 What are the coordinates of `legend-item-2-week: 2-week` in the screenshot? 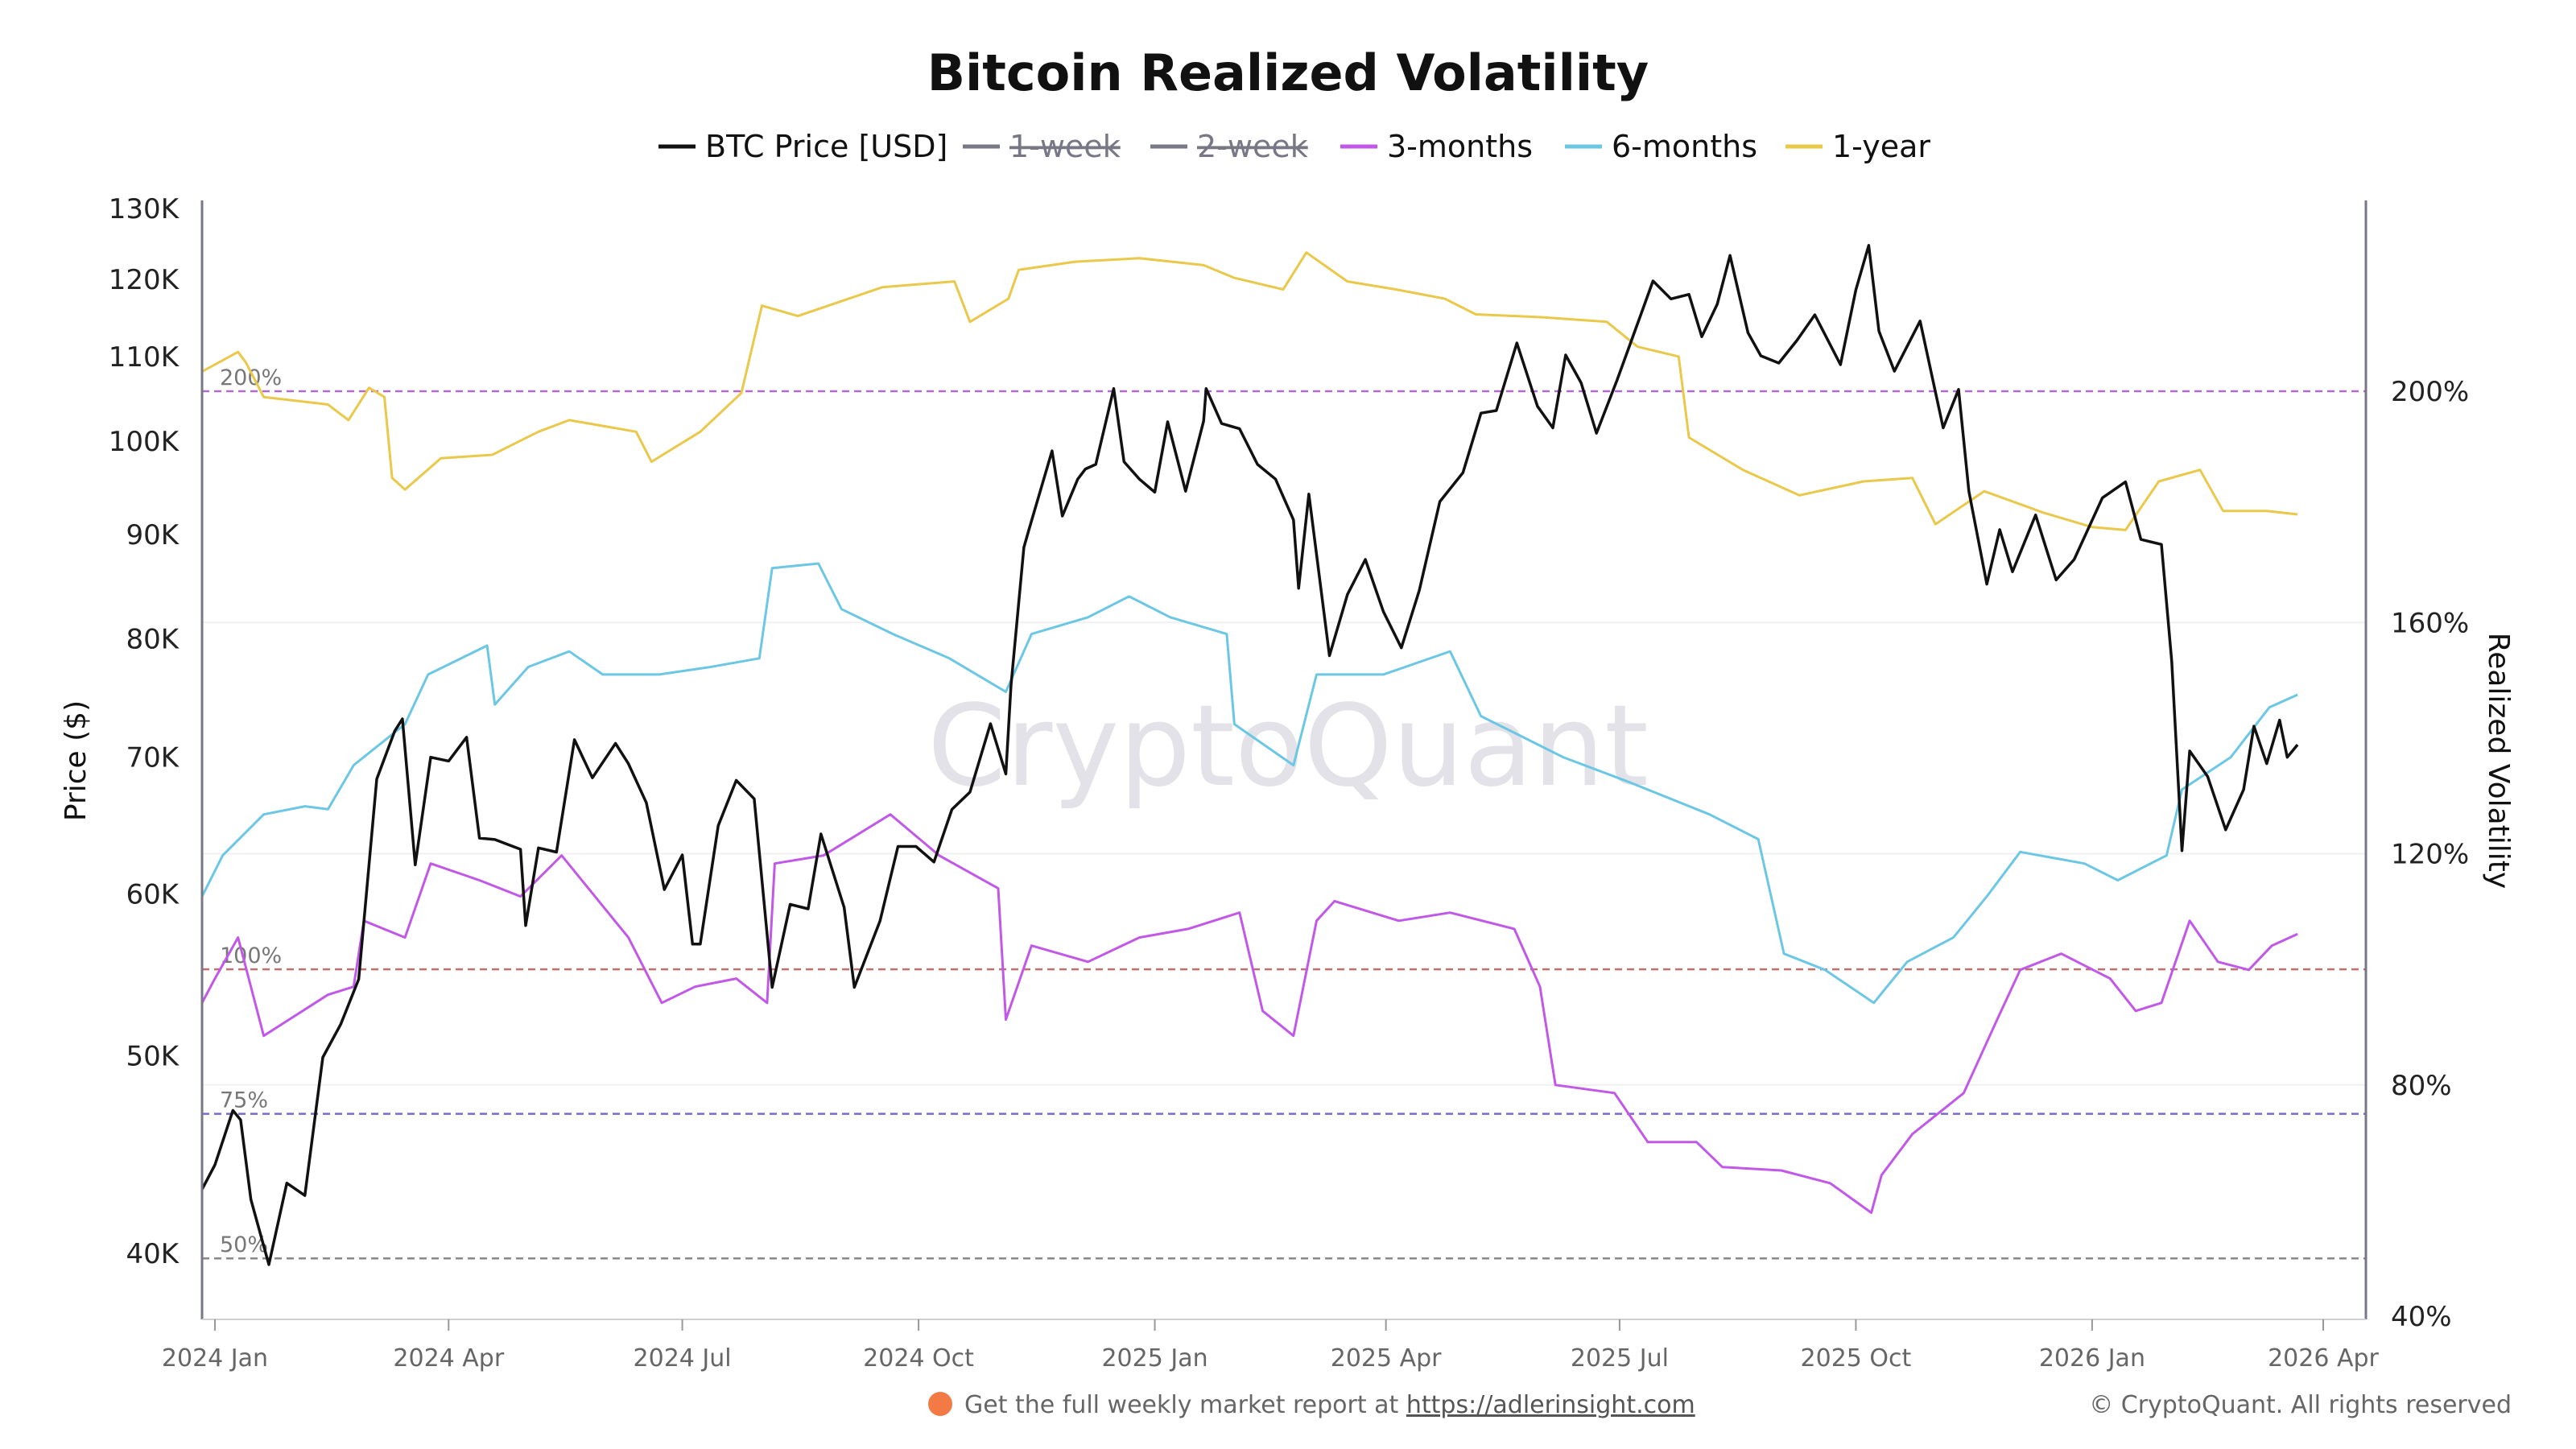 It's located at (1229, 146).